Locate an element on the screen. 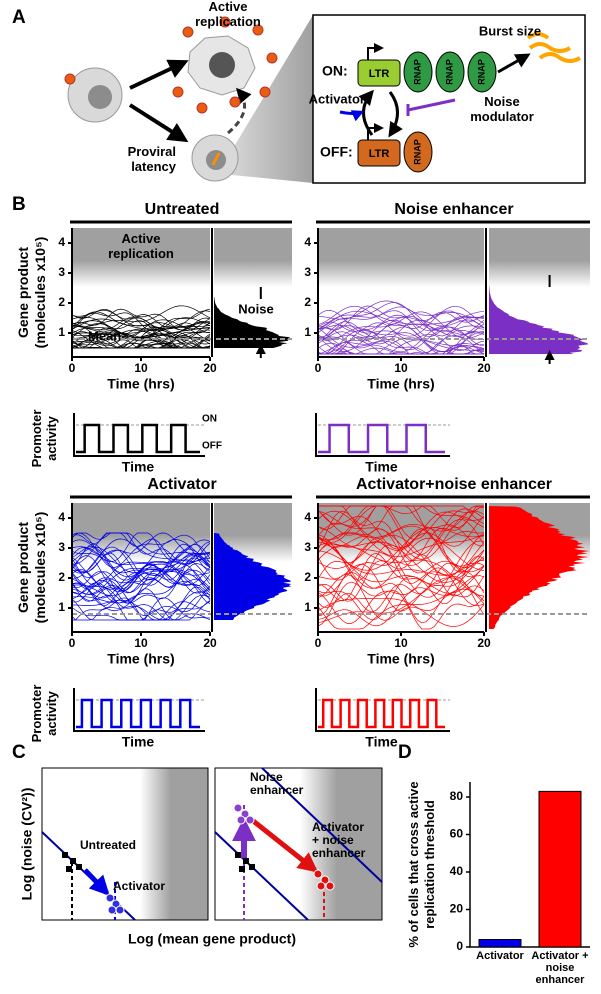 This screenshot has height=994, width=601. y-axis-label-line: Gene product is located at coordinates (23, 567).